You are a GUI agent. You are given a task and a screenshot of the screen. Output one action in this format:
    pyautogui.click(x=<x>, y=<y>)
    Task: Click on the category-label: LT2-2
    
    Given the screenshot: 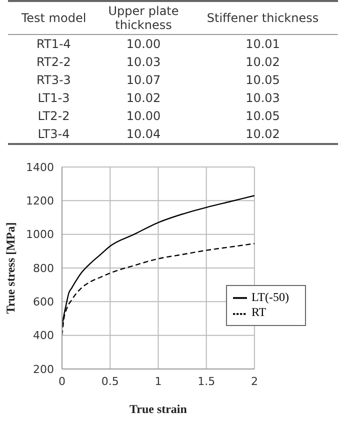 What is the action you would take?
    pyautogui.click(x=54, y=116)
    